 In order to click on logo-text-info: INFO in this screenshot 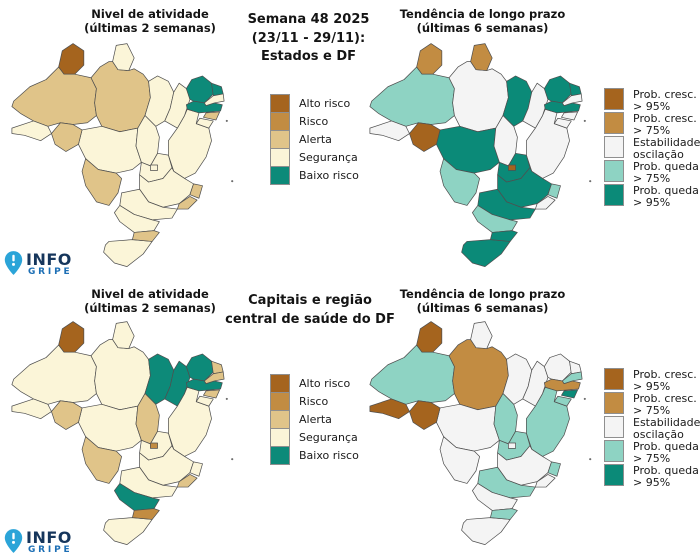, I will do `click(49, 259)`.